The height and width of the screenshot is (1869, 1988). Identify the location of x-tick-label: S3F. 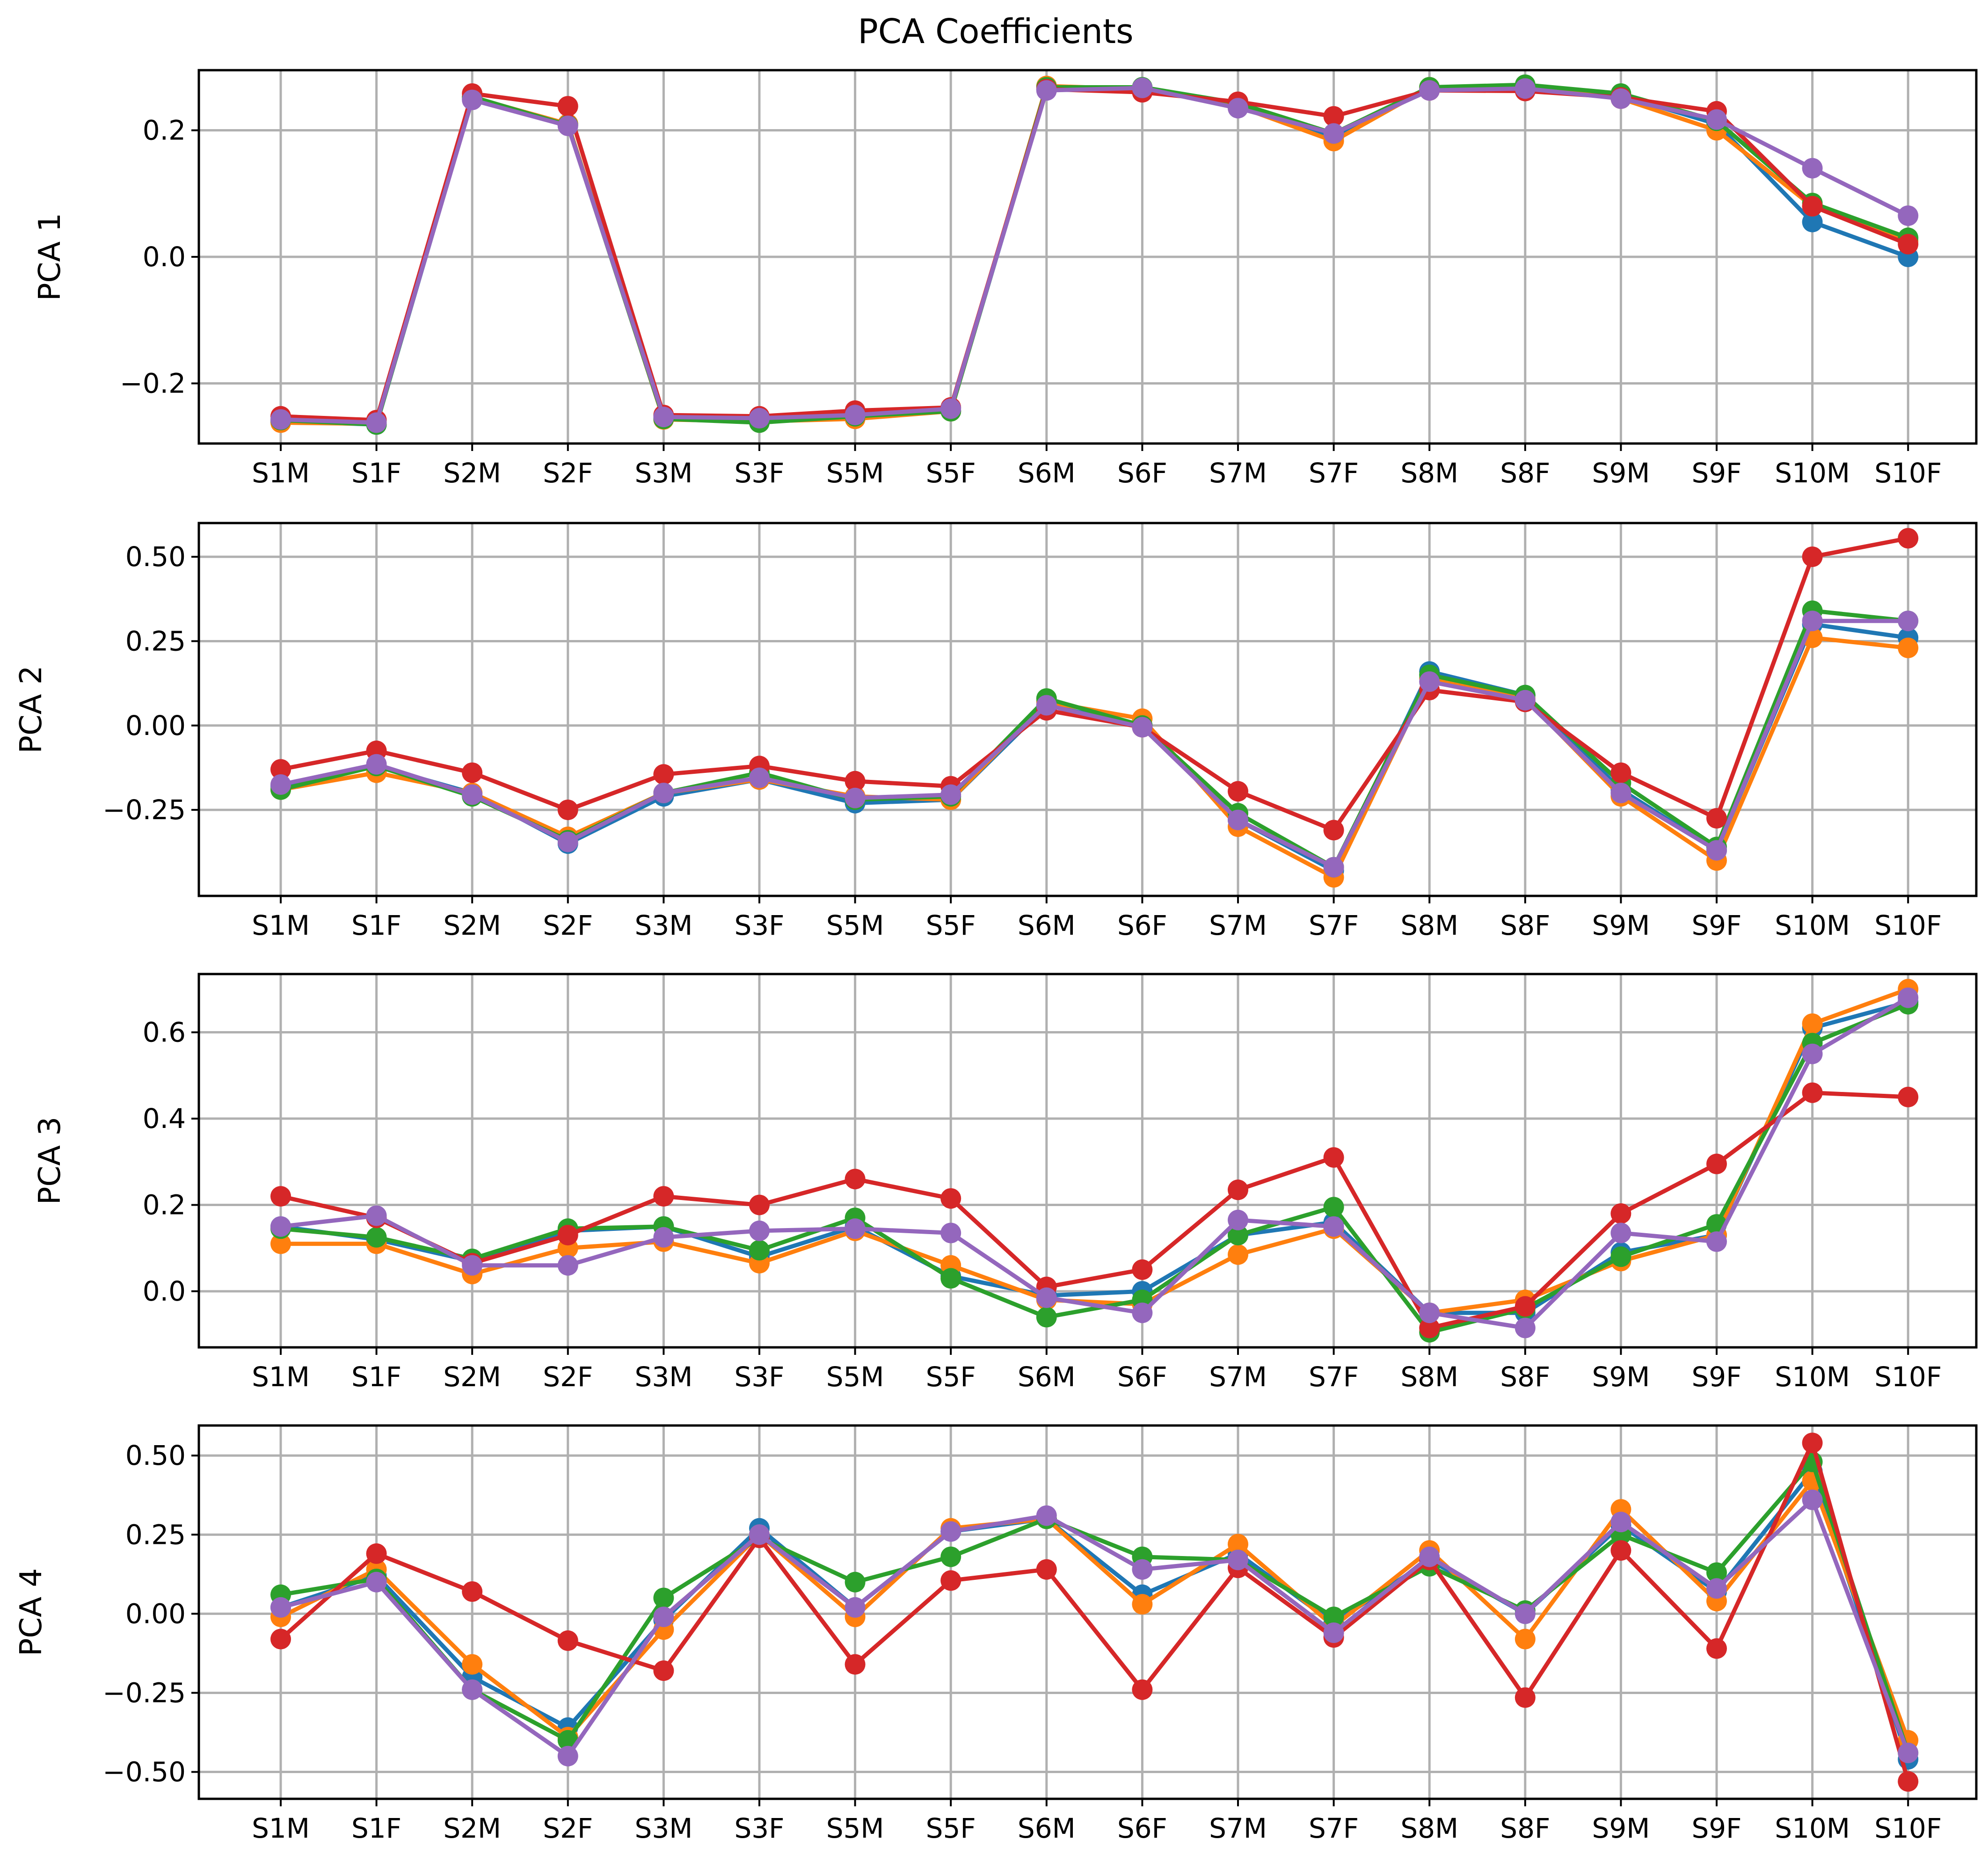
(759, 925).